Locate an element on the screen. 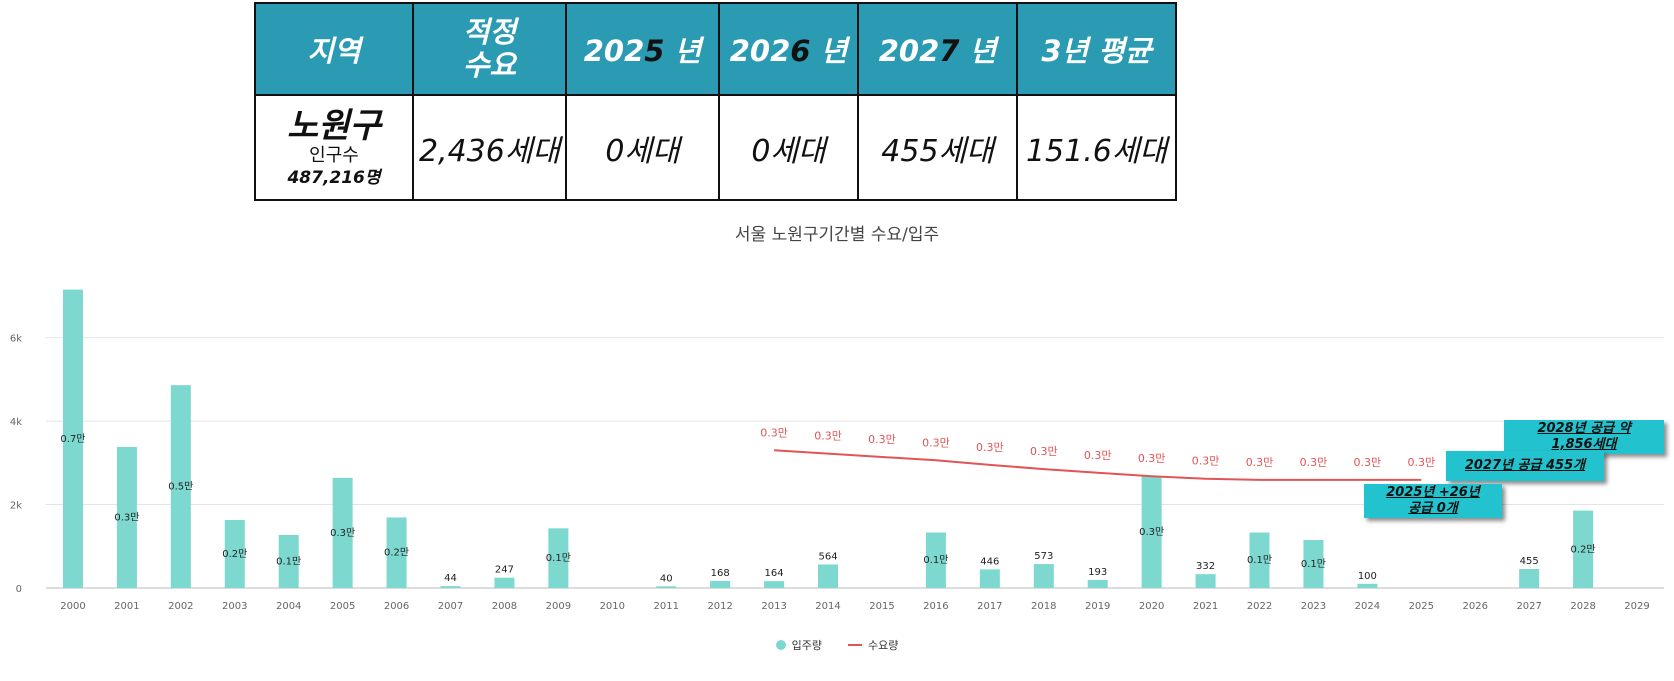  x-tick-label: 2008 is located at coordinates (504, 606).